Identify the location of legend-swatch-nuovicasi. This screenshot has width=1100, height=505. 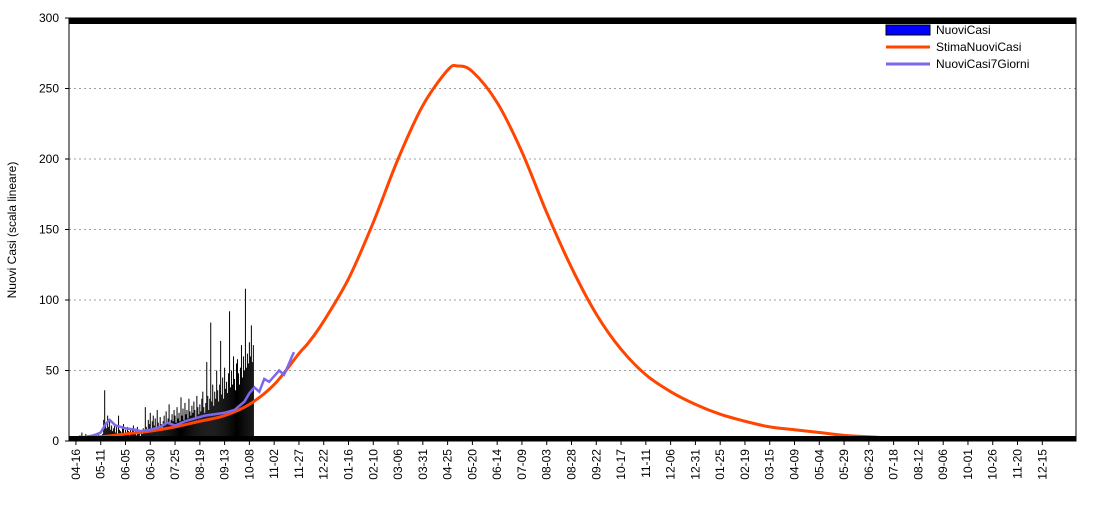
(908, 30).